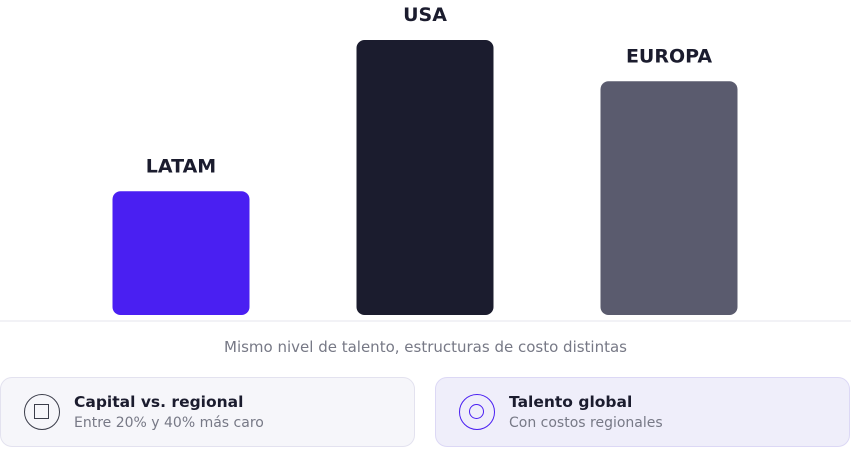 Image resolution: width=851 pixels, height=449 pixels. I want to click on bar-latam, so click(181, 253).